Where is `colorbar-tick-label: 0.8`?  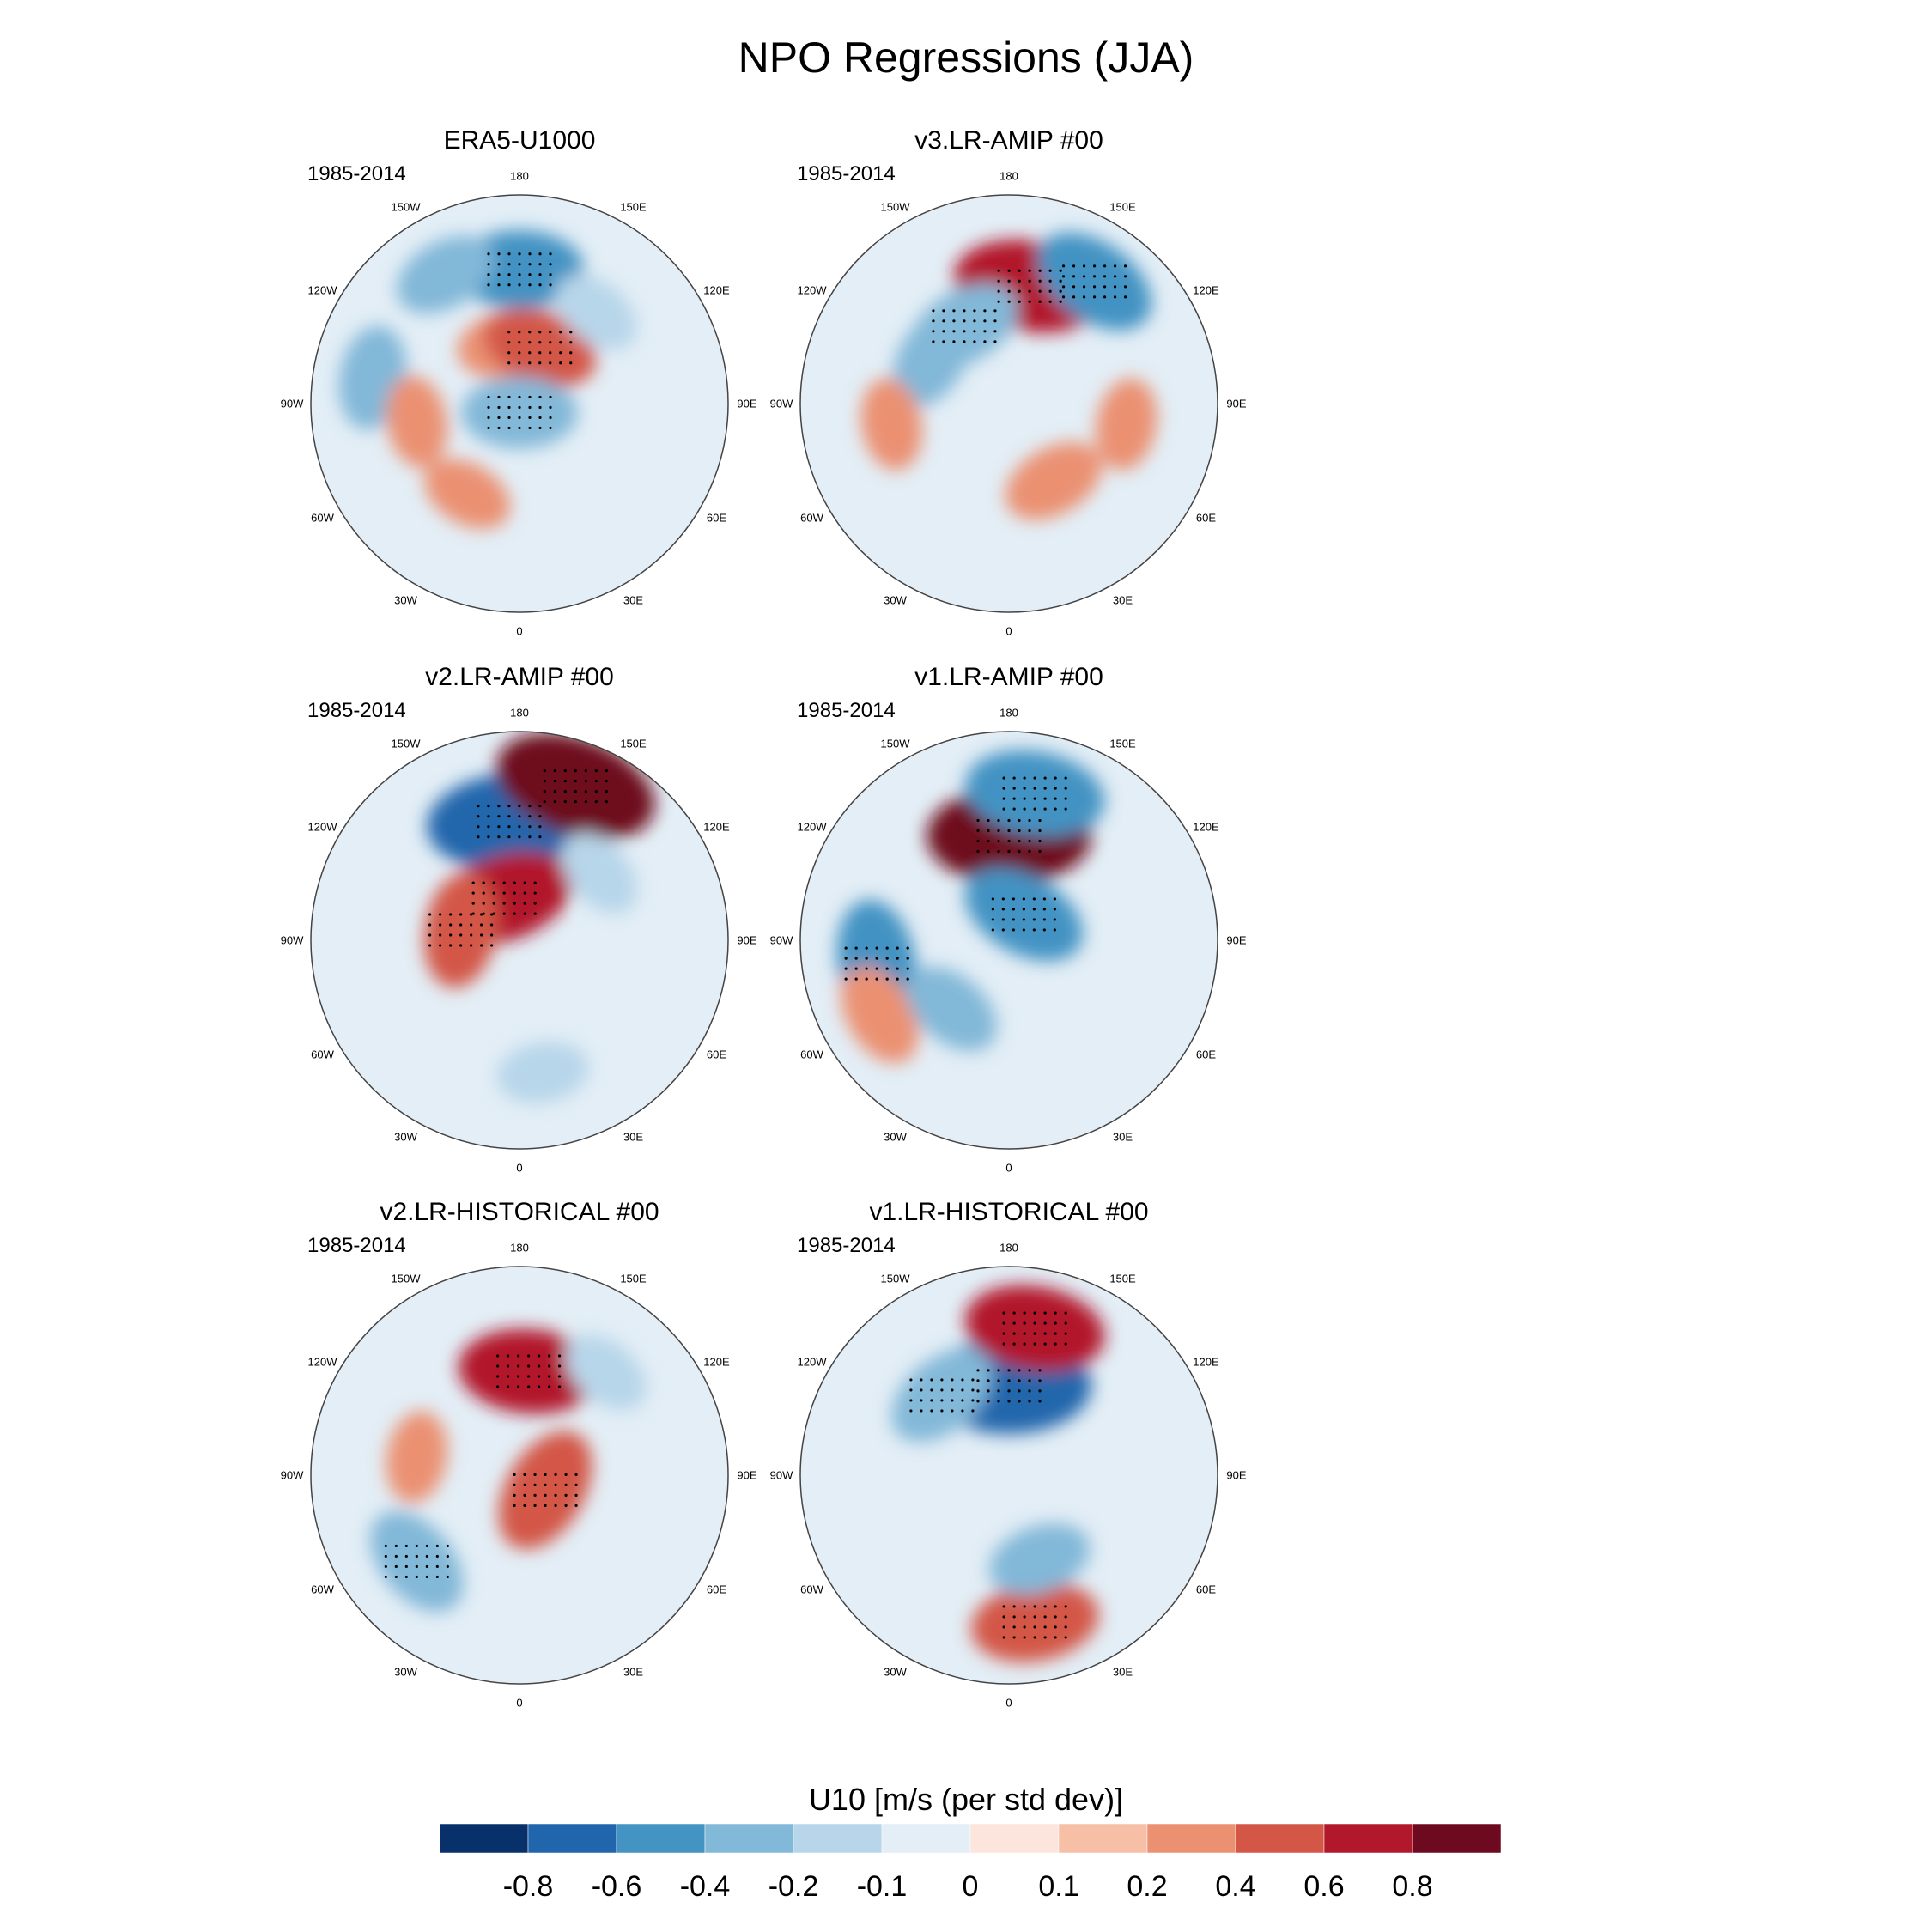
colorbar-tick-label: 0.8 is located at coordinates (1412, 1887).